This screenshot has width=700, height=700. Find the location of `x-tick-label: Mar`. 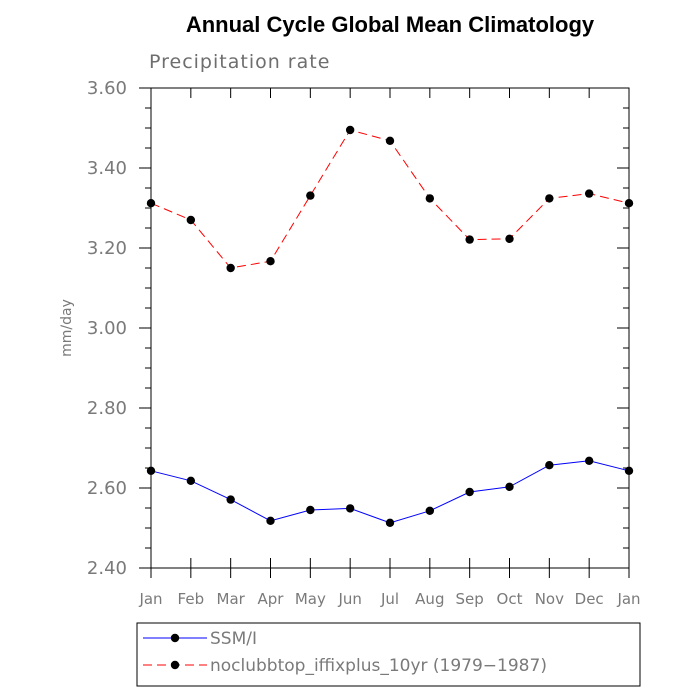

x-tick-label: Mar is located at coordinates (231, 599).